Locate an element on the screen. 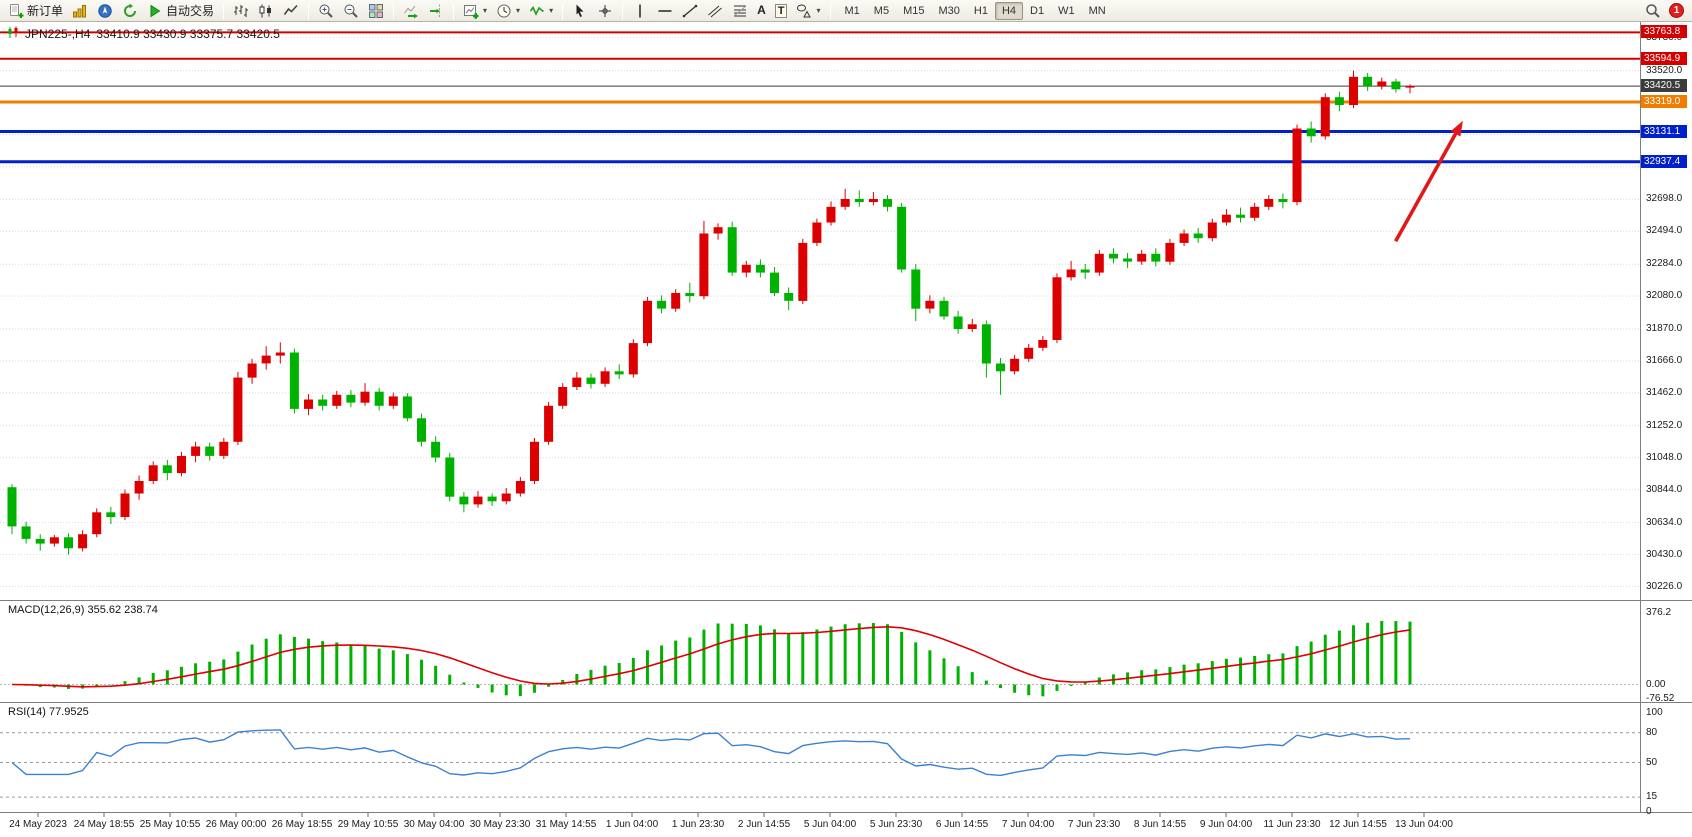 The width and height of the screenshot is (1692, 837). fibonacci-icon is located at coordinates (740, 11).